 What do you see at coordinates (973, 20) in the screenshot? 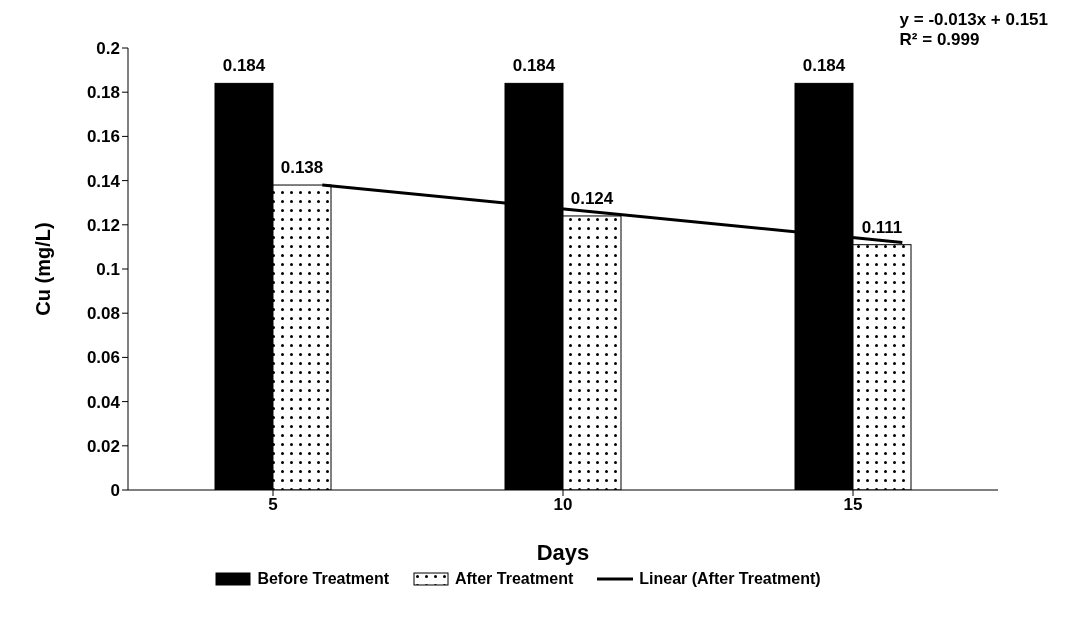
I see `text: y = -0.013x + 0.151` at bounding box center [973, 20].